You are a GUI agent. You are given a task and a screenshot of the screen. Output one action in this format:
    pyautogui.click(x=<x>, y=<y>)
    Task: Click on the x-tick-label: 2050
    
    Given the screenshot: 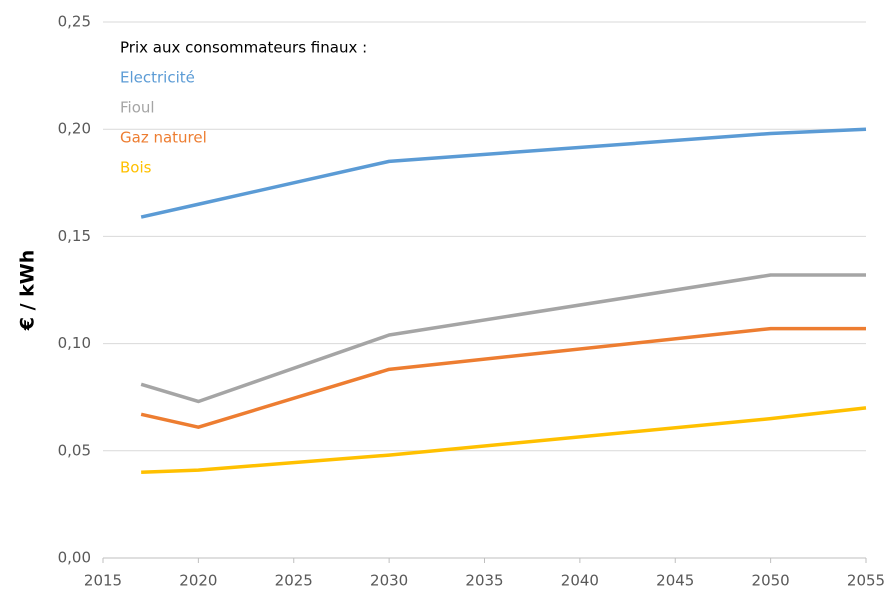 What is the action you would take?
    pyautogui.click(x=771, y=581)
    